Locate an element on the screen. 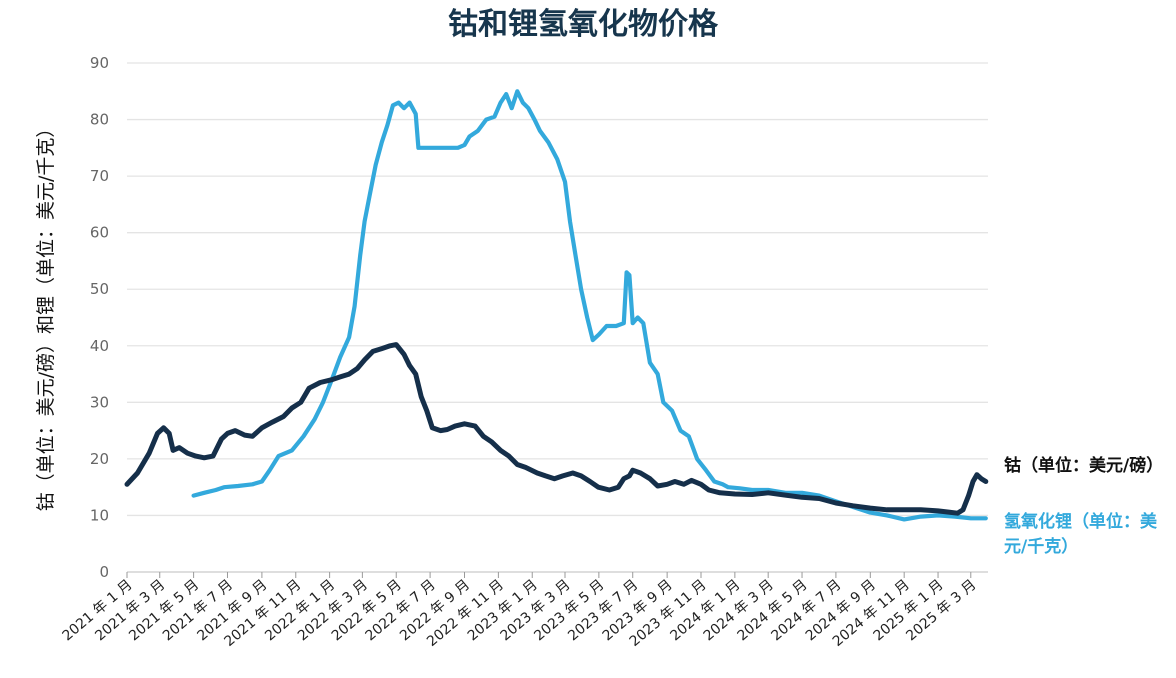  y-tick-label: 50 is located at coordinates (99, 289).